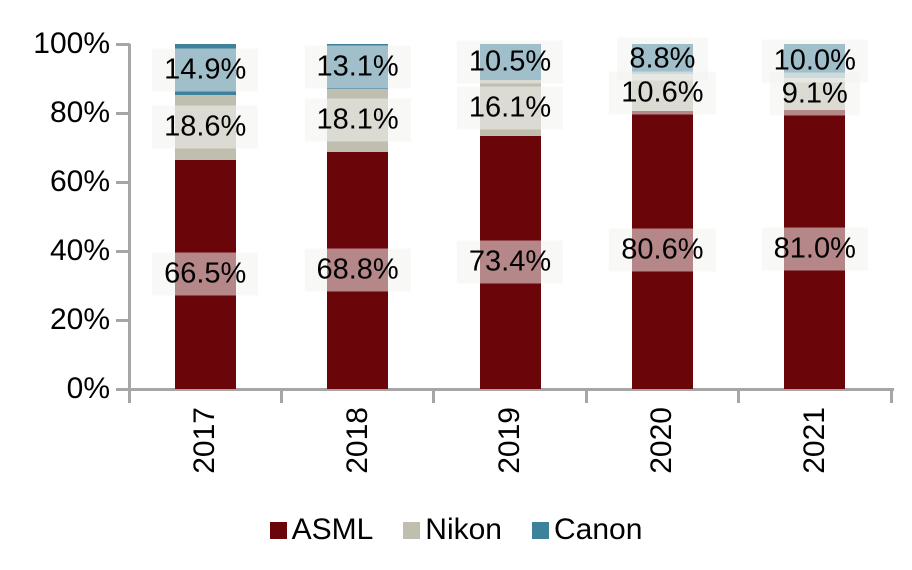 The width and height of the screenshot is (912, 570). What do you see at coordinates (814, 61) in the screenshot?
I see `data-label-canon-2021: 10.0%` at bounding box center [814, 61].